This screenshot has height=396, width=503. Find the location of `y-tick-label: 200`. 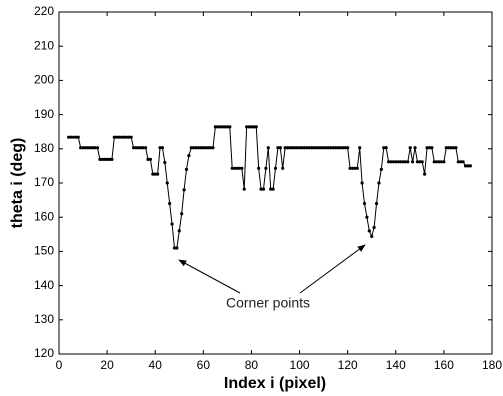

y-tick-label: 200 is located at coordinates (44, 80).